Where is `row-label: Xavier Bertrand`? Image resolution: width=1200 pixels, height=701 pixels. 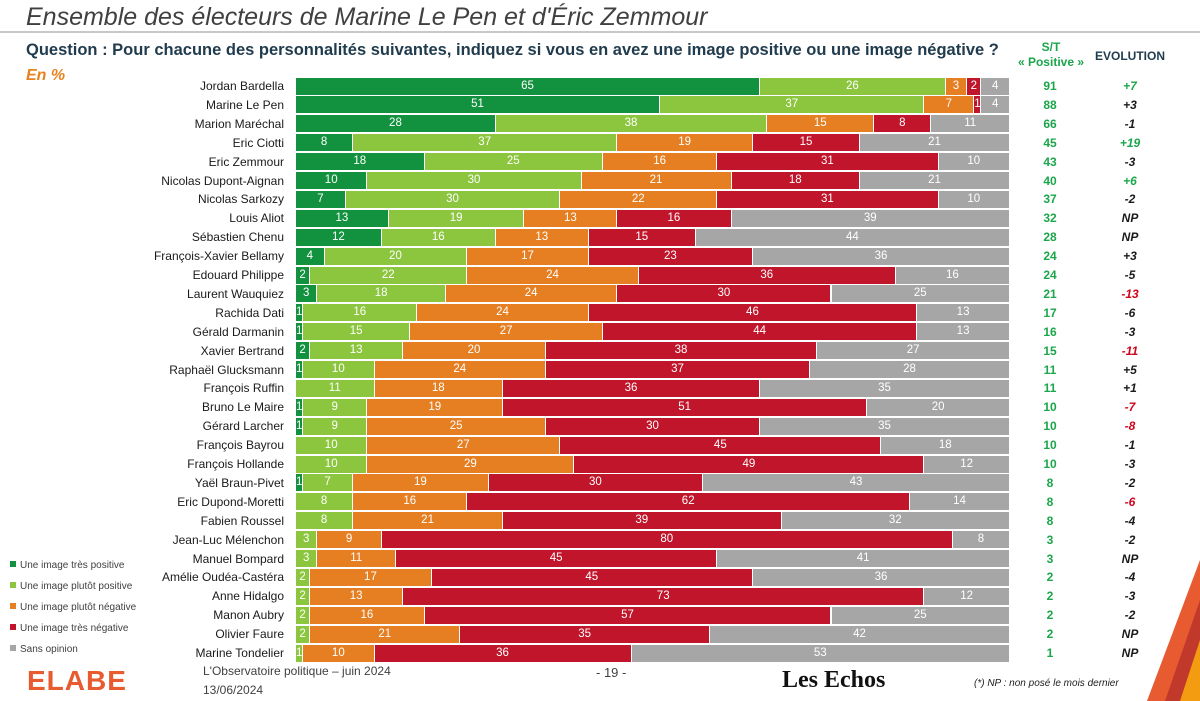 row-label: Xavier Bertrand is located at coordinates (242, 350).